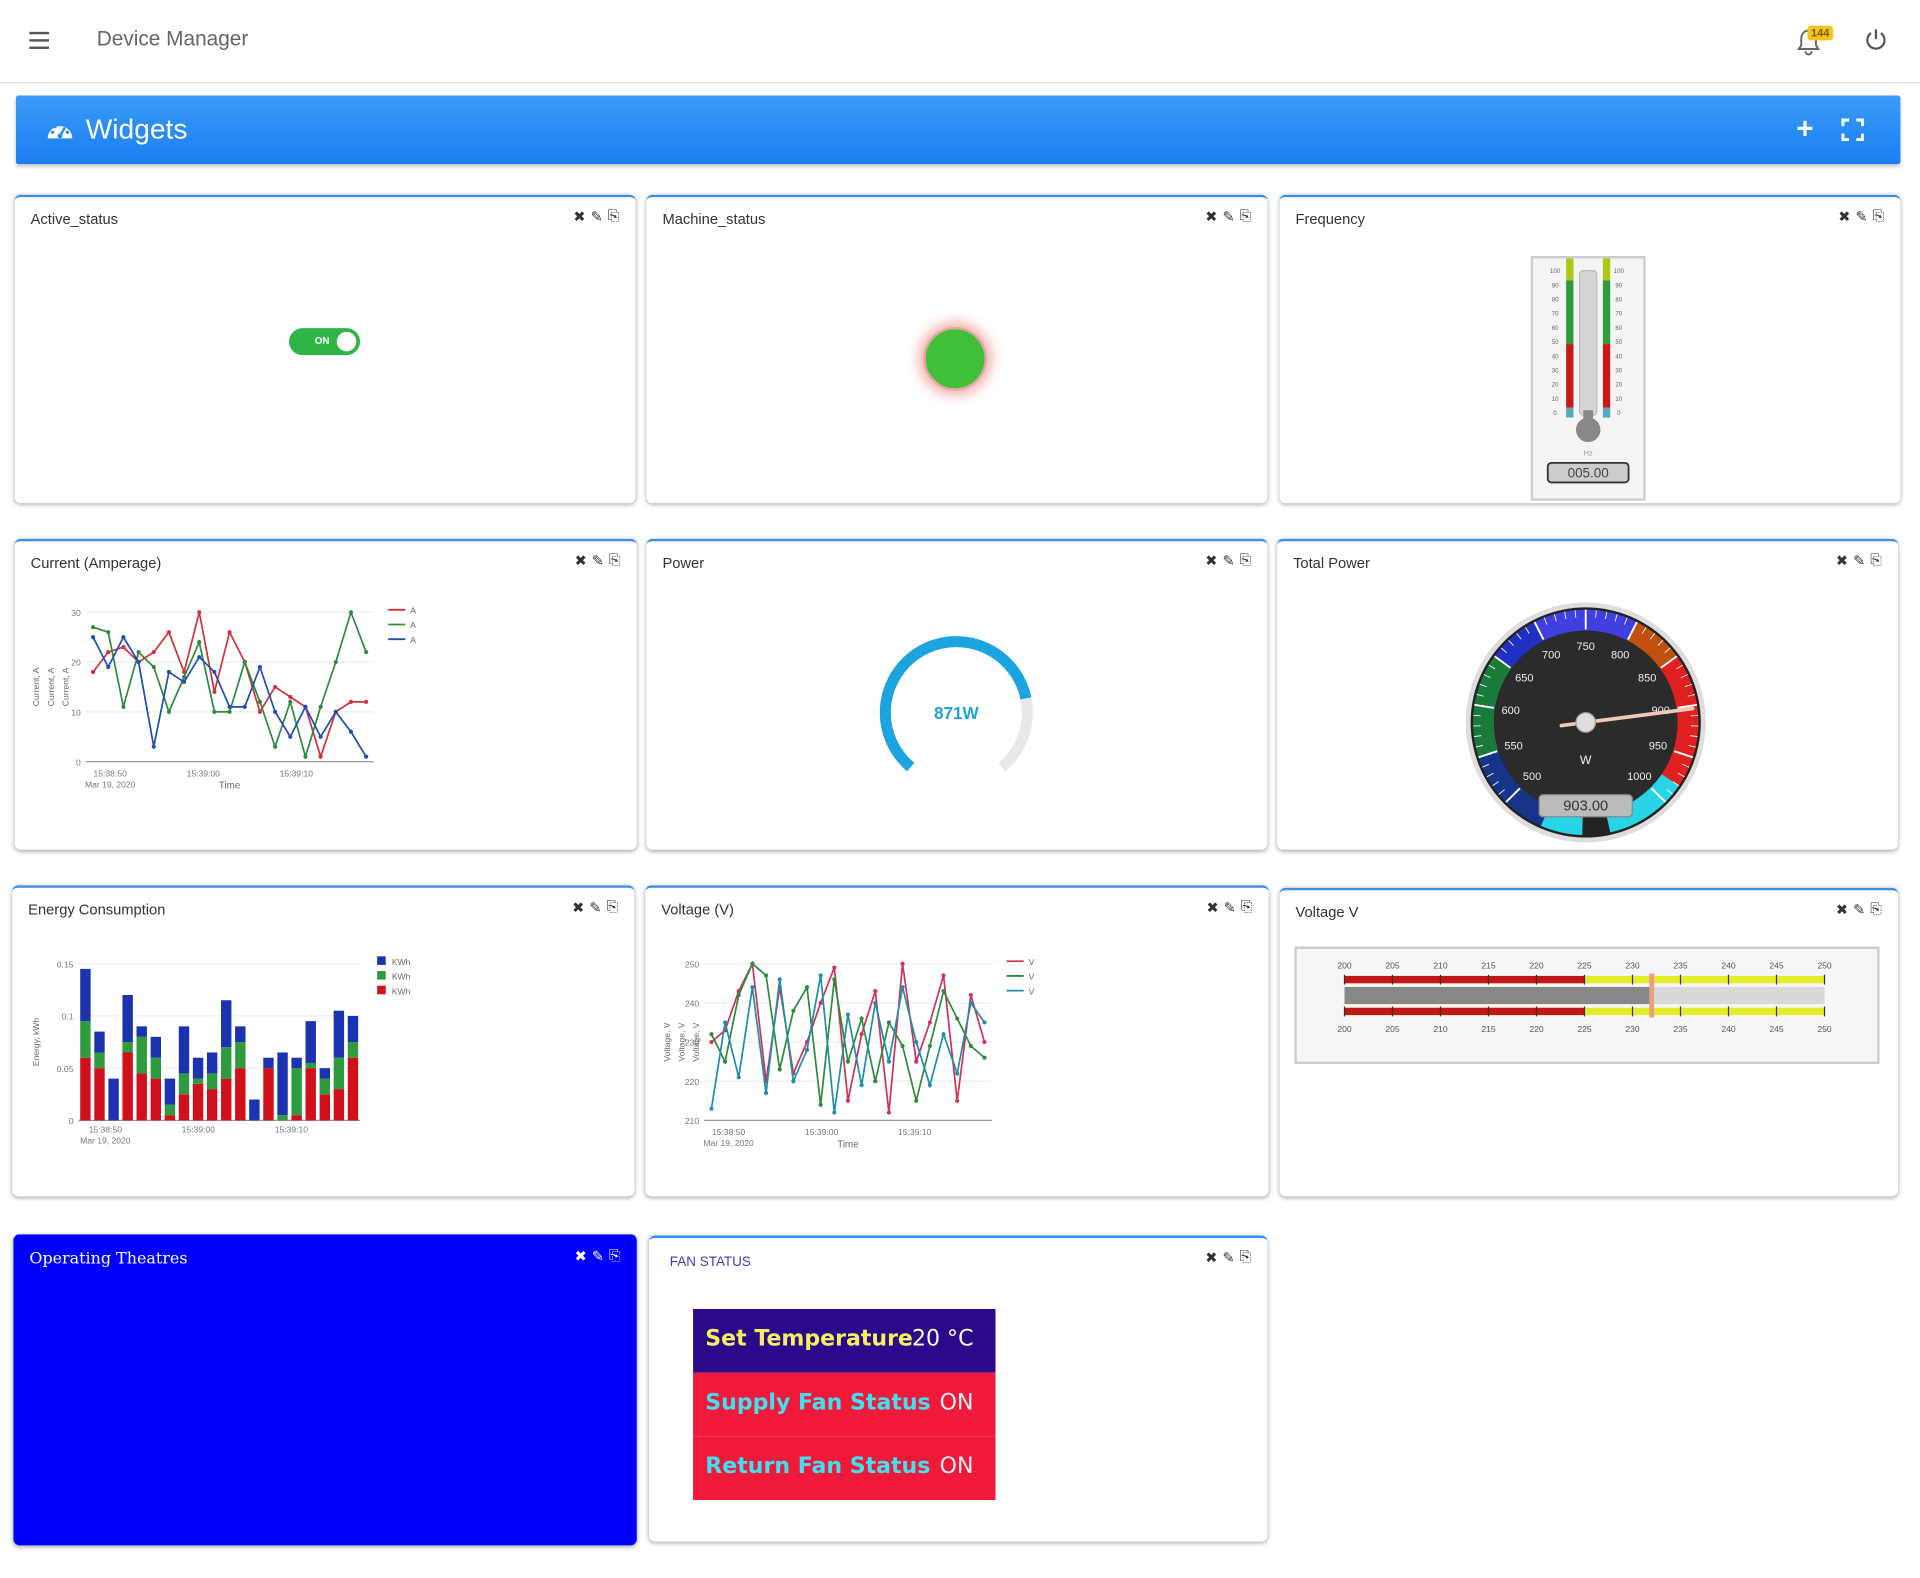 The width and height of the screenshot is (1920, 1578). Describe the element at coordinates (324, 342) in the screenshot. I see `status-toggle: ON` at that location.